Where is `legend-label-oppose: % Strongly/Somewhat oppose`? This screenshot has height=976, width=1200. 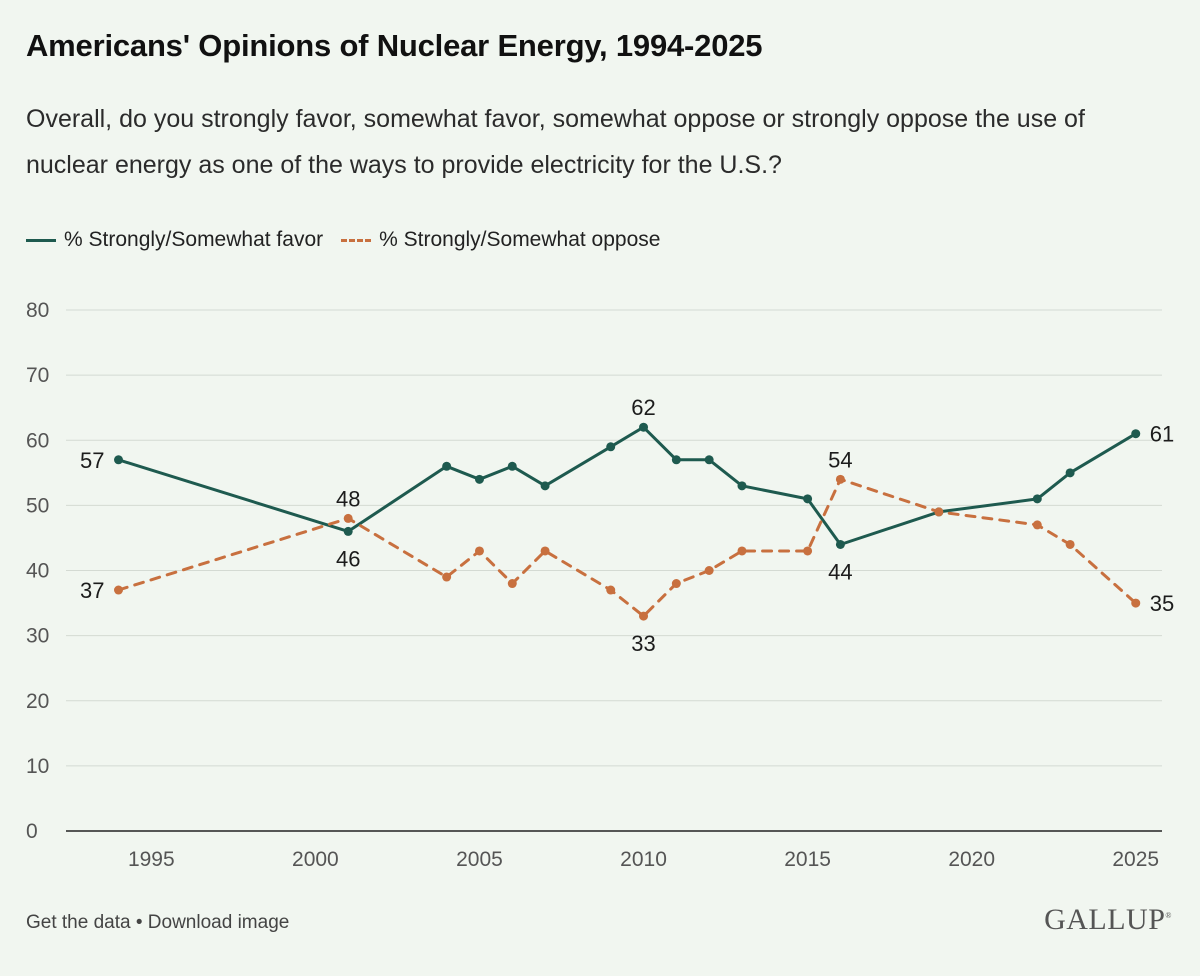 legend-label-oppose: % Strongly/Somewhat oppose is located at coordinates (520, 239).